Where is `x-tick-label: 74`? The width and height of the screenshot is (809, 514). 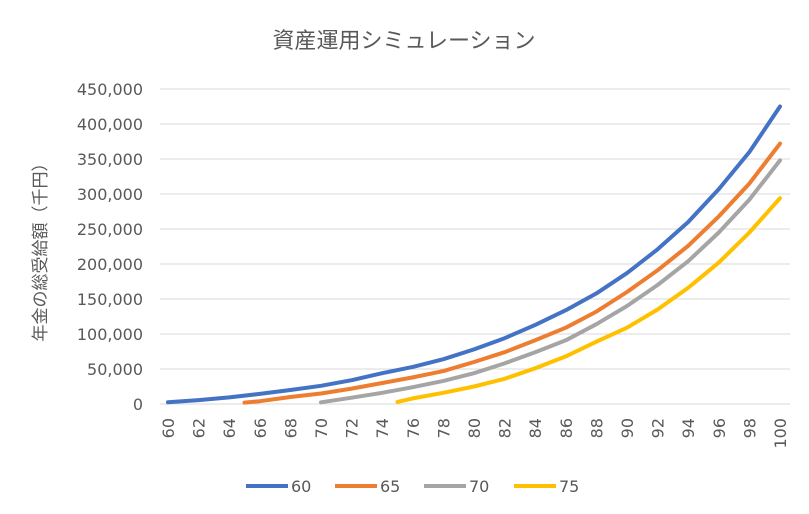
x-tick-label: 74 is located at coordinates (382, 428).